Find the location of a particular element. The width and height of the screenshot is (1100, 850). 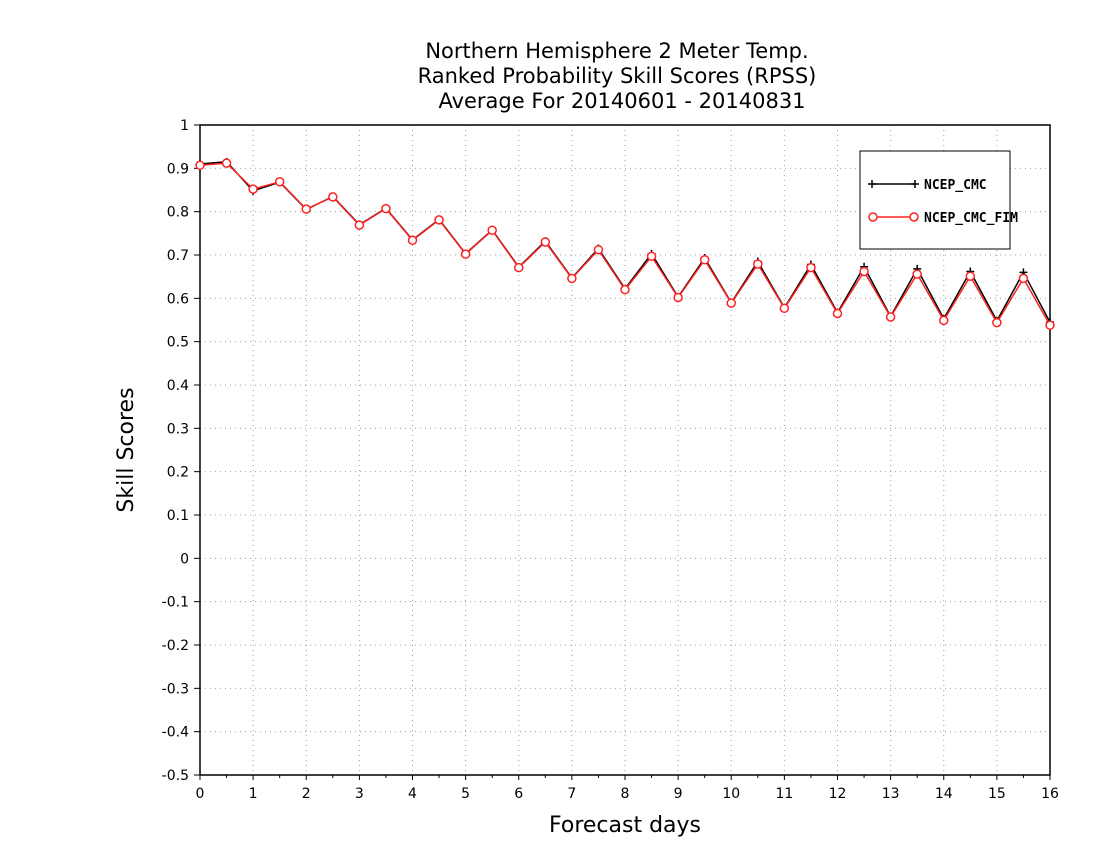

y-tick-label: -0.5 is located at coordinates (175, 776).